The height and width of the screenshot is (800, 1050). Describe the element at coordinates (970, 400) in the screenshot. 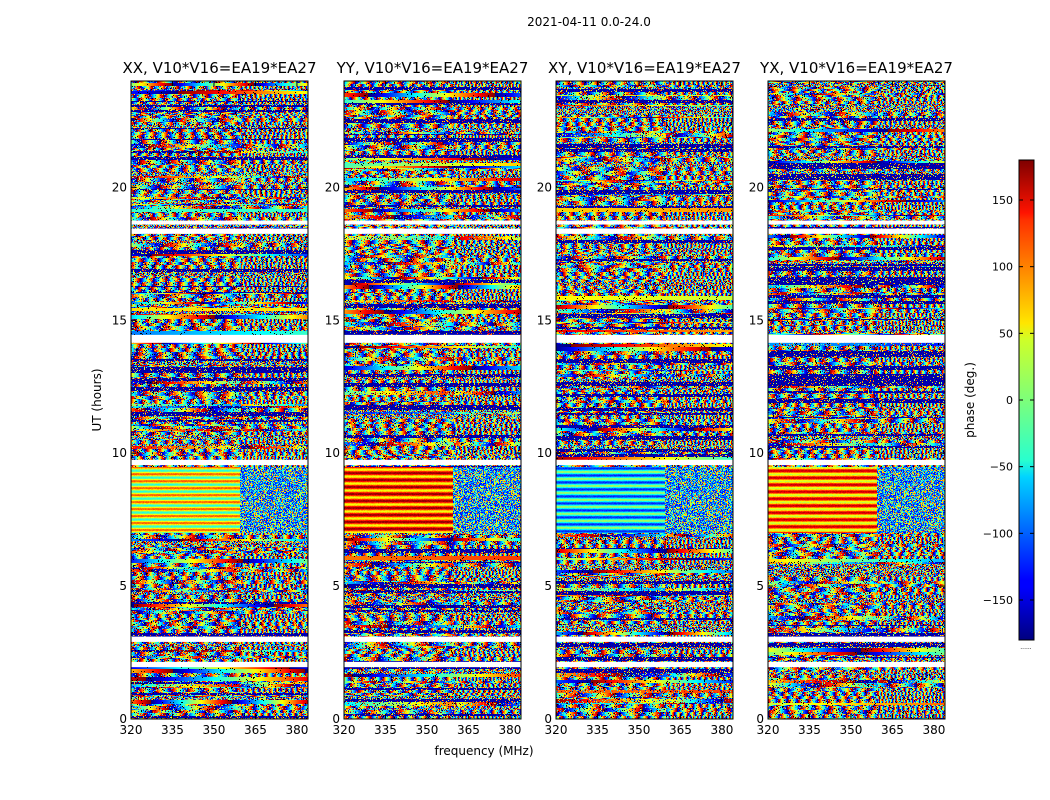

I see `colorbar-label: phase (deg.)` at that location.